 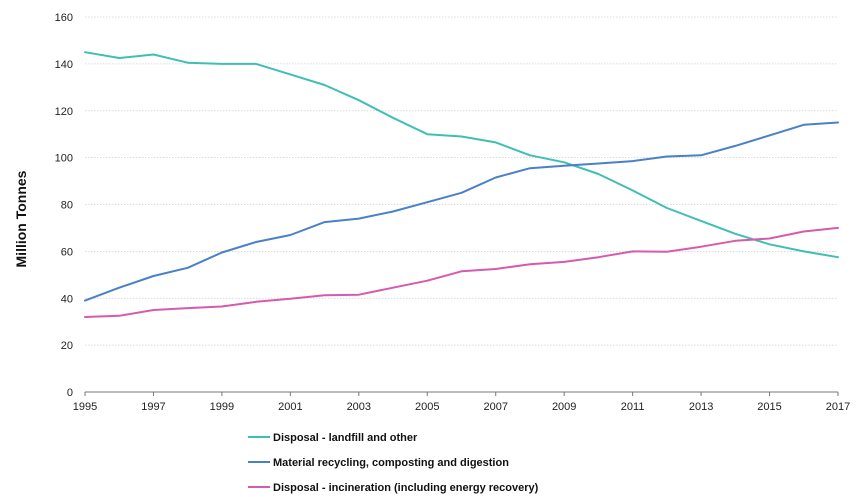 I want to click on legend-label: Disposal - landfill and other, so click(x=345, y=438).